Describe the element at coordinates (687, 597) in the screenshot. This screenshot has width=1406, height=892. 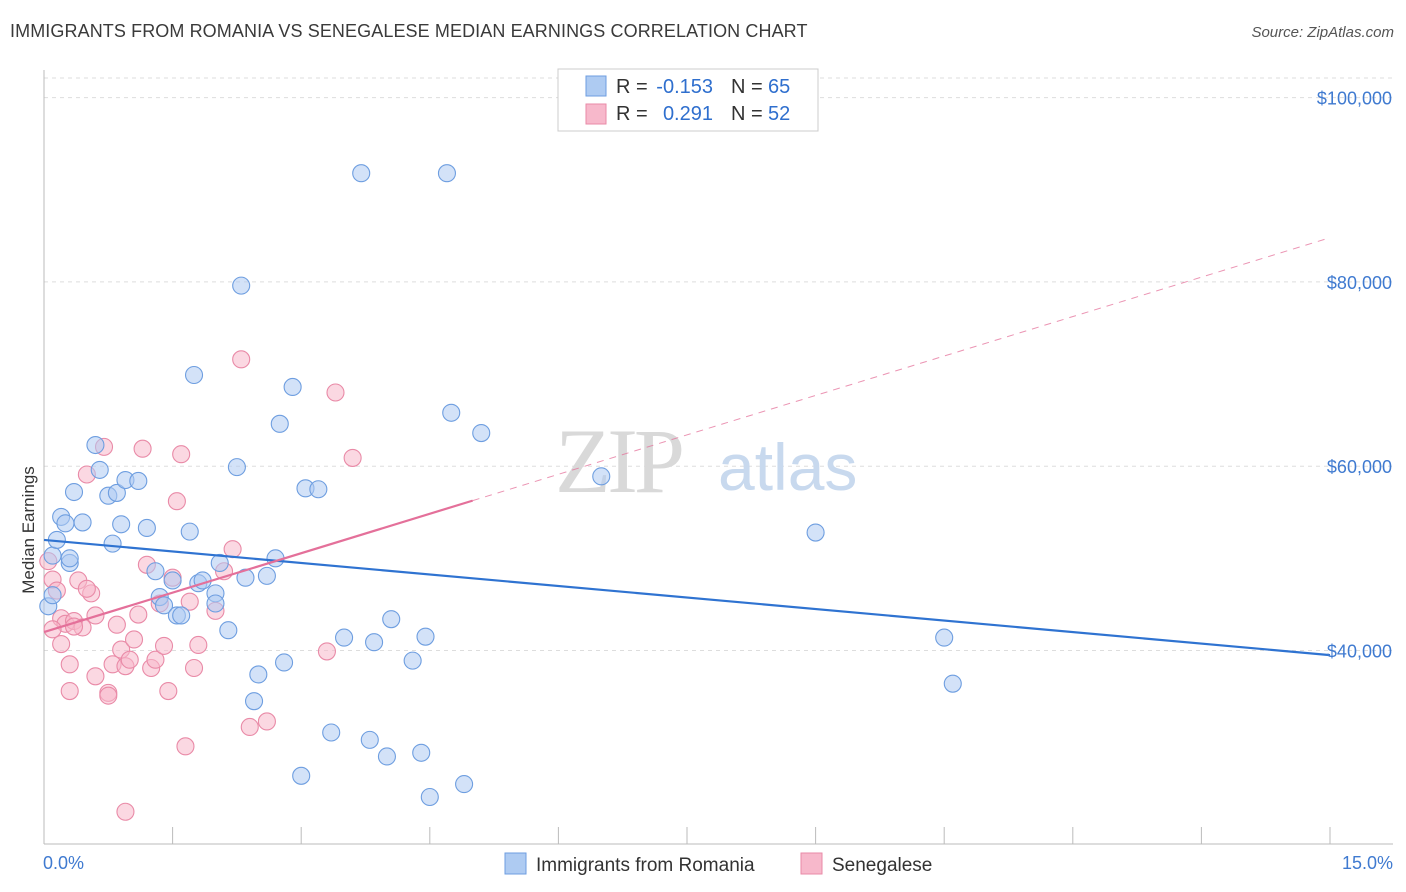
I see `romania-trendline` at that location.